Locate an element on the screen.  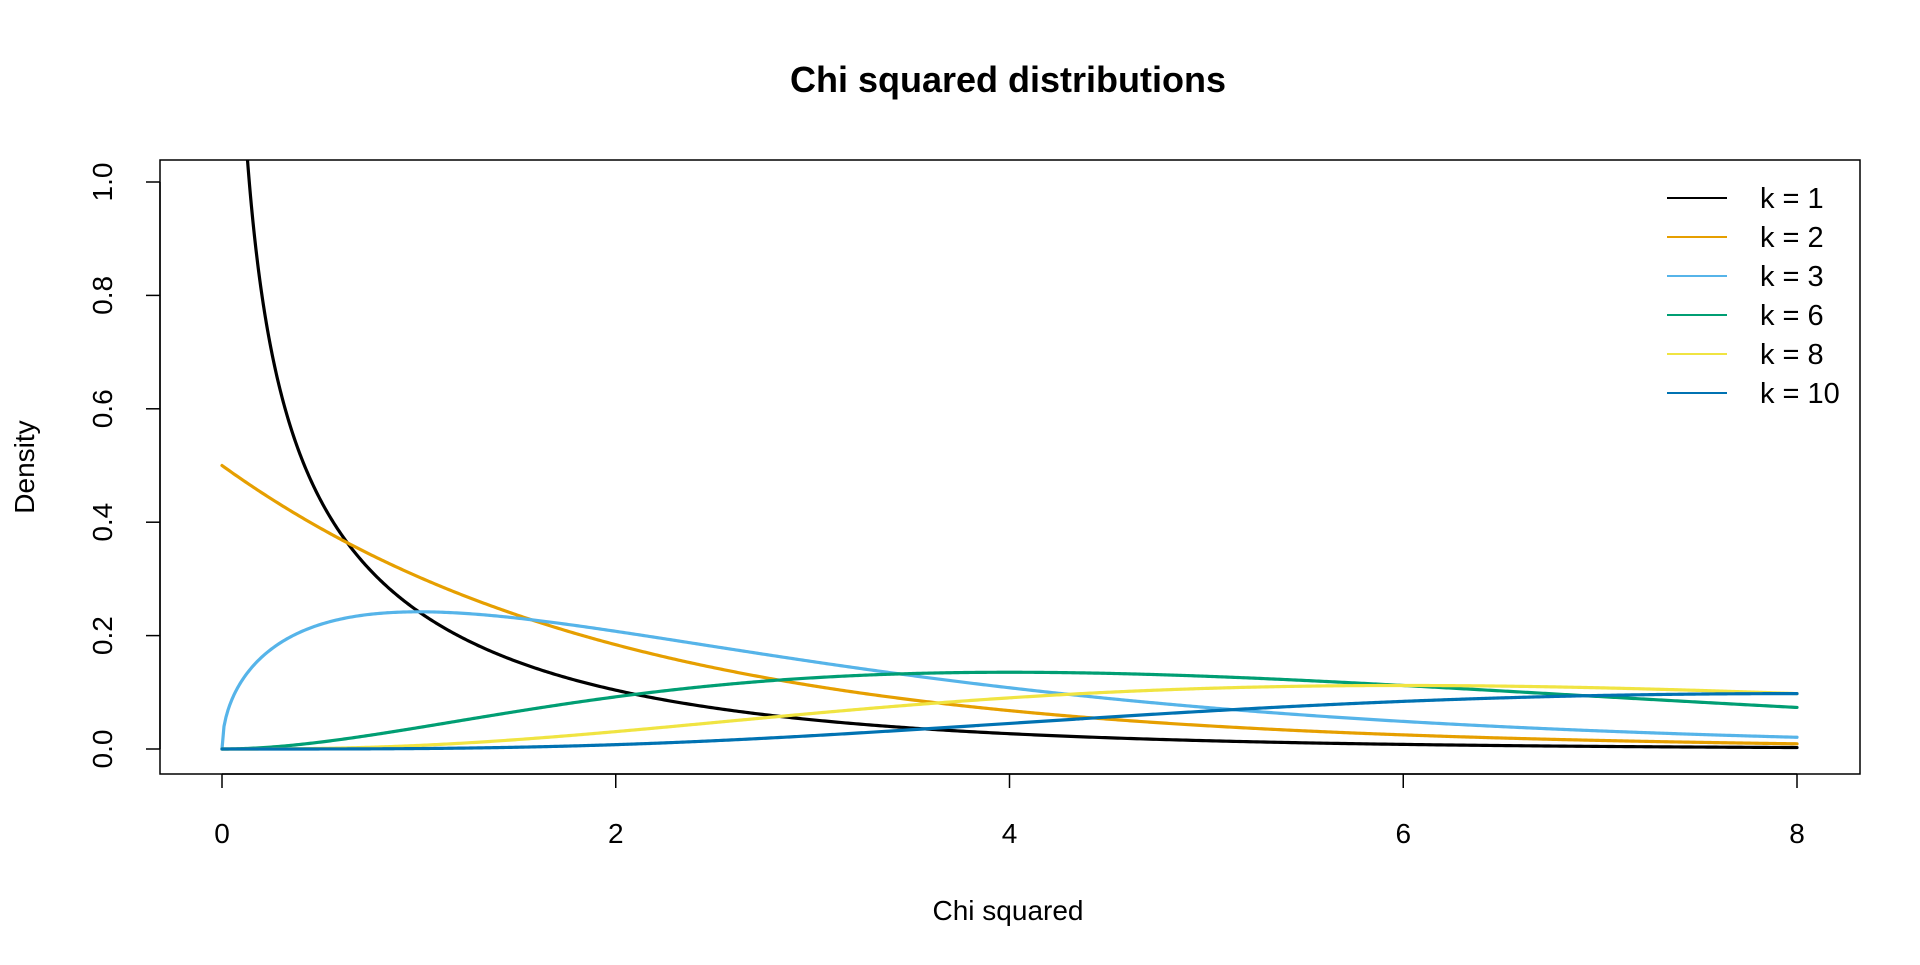
series-line-k6 is located at coordinates (1009, 710).